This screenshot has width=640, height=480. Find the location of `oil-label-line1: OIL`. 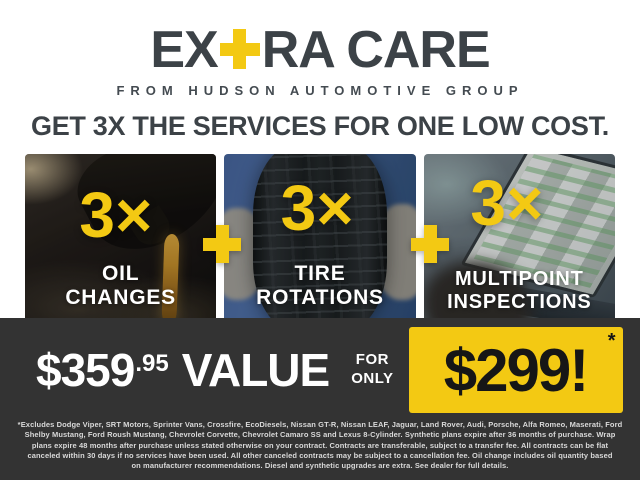

oil-label-line1: OIL is located at coordinates (120, 273).